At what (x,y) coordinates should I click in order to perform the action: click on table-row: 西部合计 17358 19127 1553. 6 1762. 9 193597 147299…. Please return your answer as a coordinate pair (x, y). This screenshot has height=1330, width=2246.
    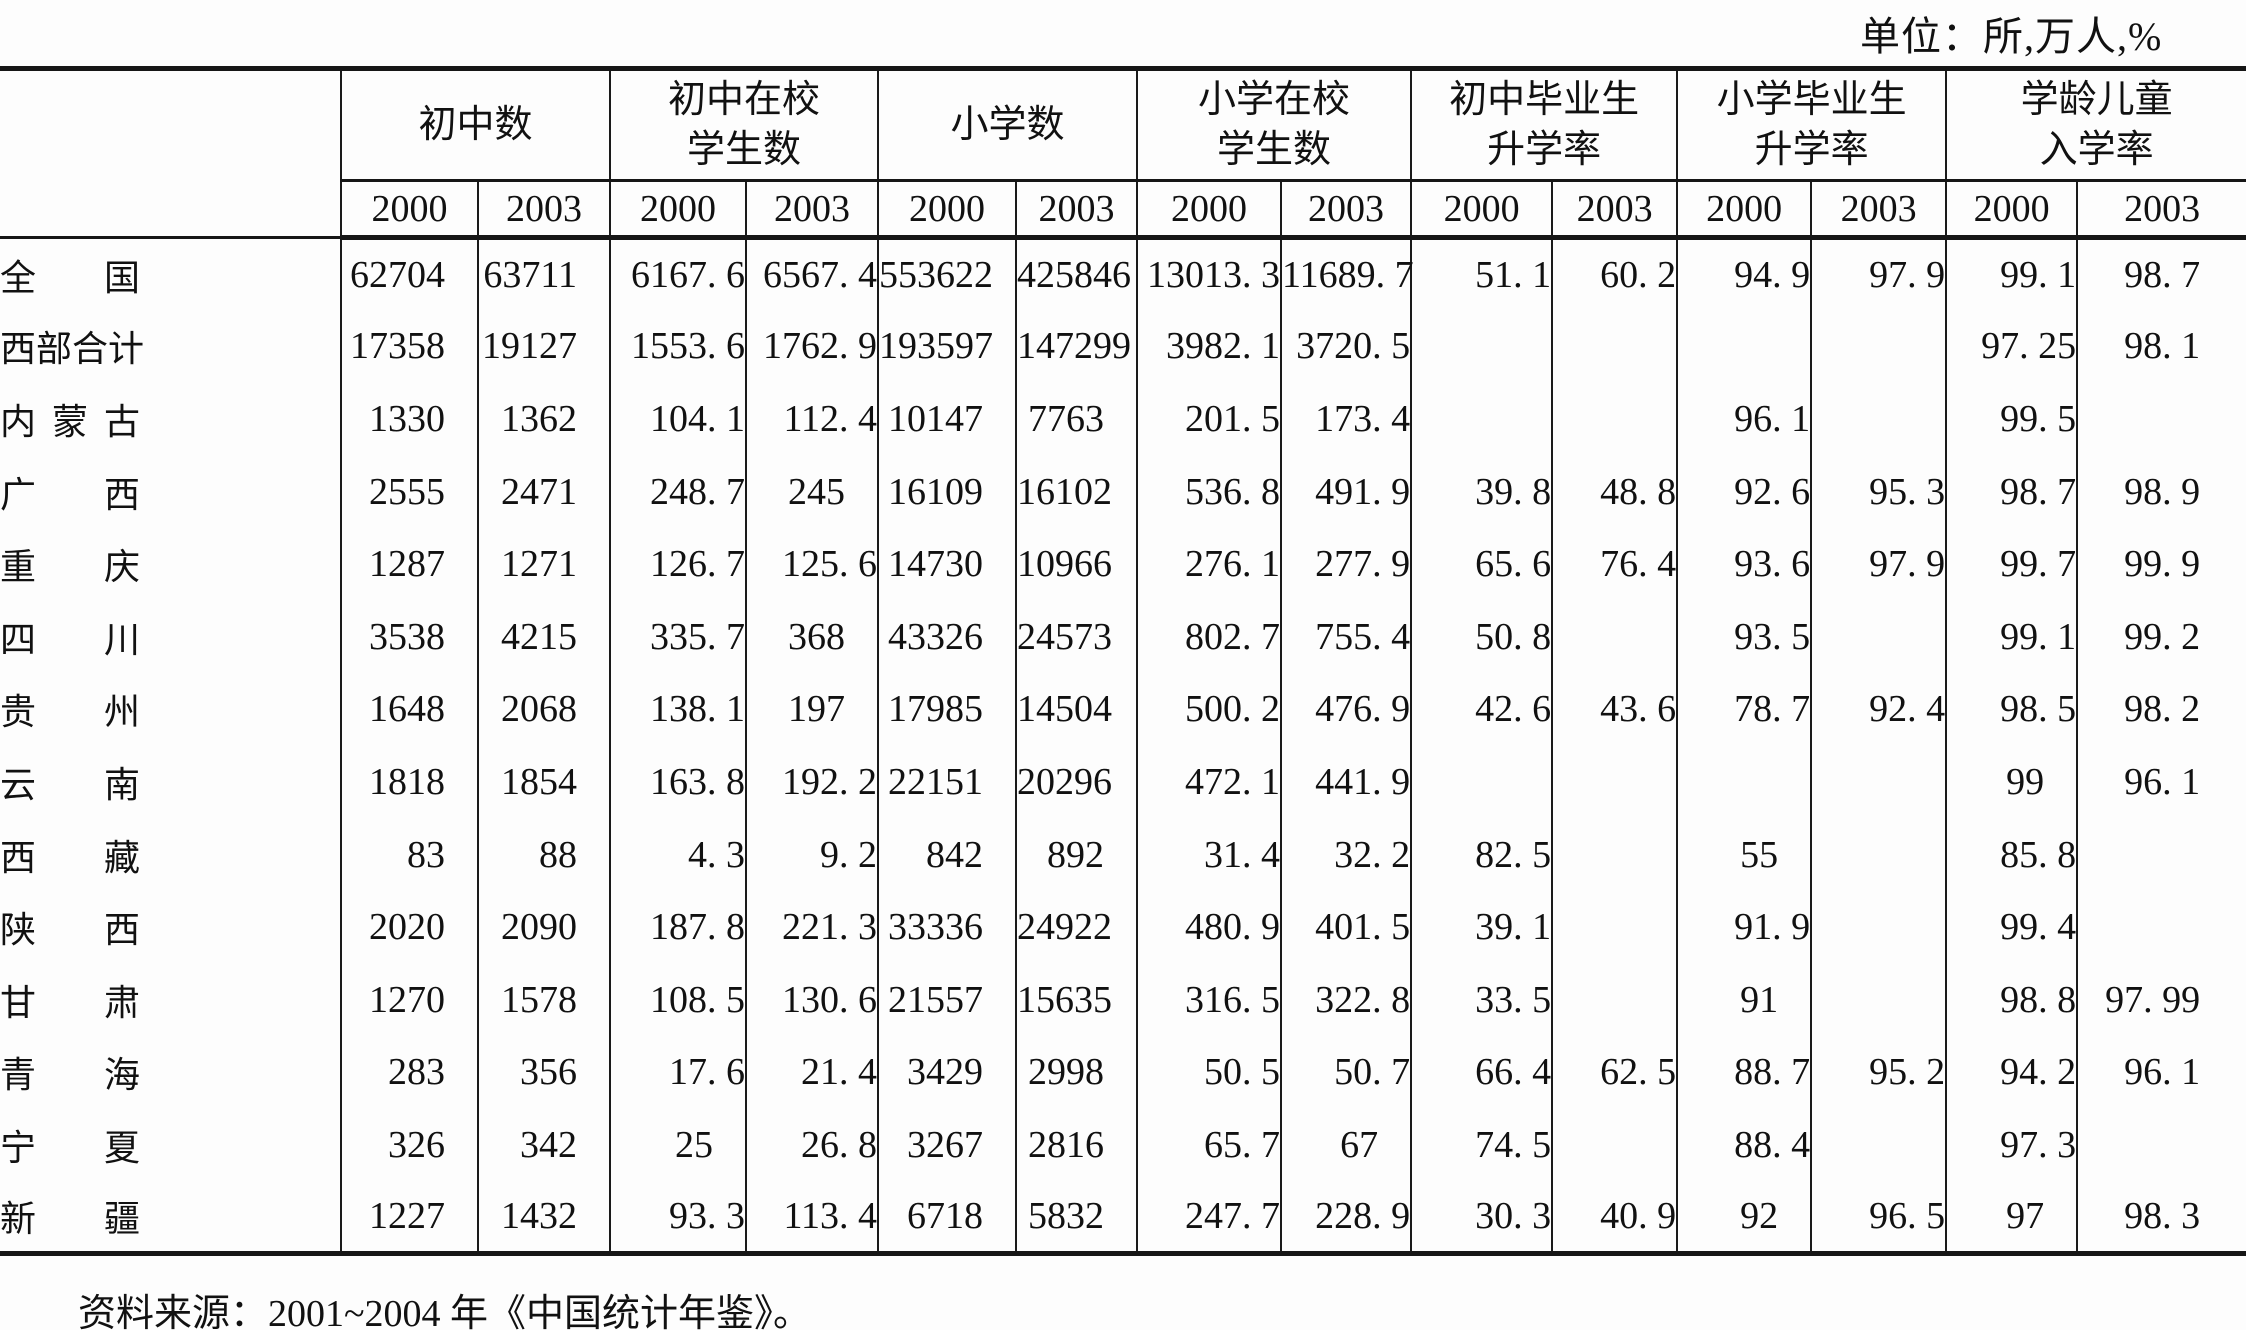
    Looking at the image, I should click on (1123, 346).